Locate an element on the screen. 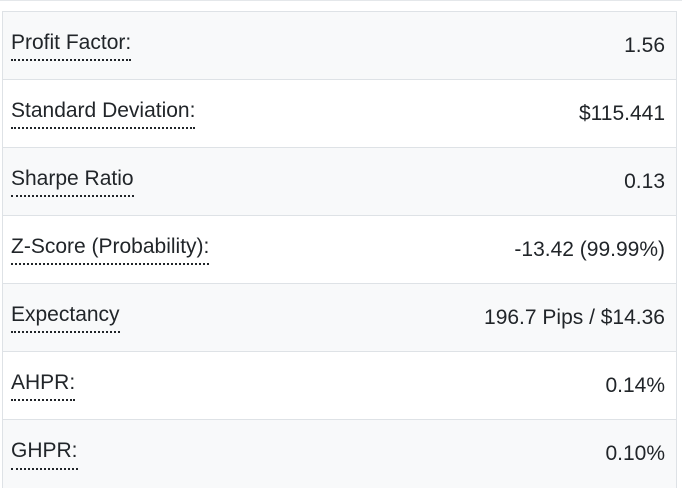  top-divider is located at coordinates (341, 0).